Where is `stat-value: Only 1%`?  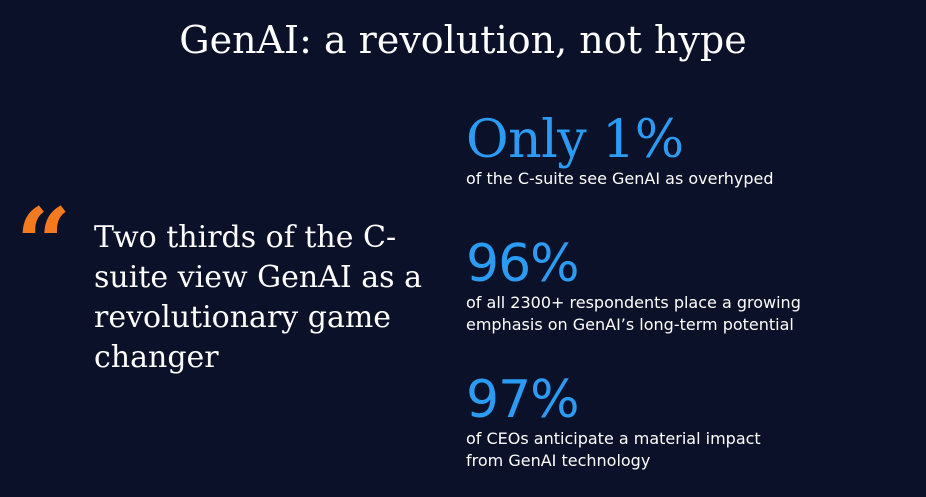
stat-value: Only 1% is located at coordinates (575, 140).